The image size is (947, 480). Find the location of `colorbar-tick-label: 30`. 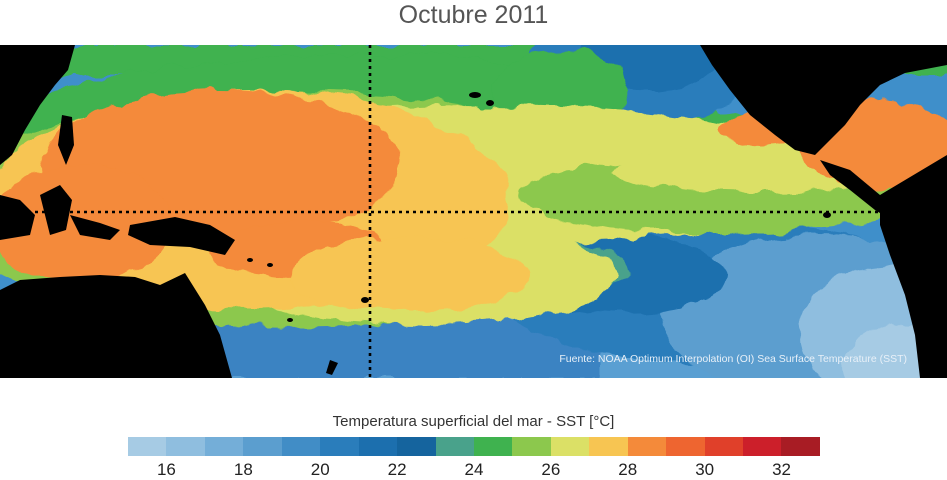

colorbar-tick-label: 30 is located at coordinates (705, 469).